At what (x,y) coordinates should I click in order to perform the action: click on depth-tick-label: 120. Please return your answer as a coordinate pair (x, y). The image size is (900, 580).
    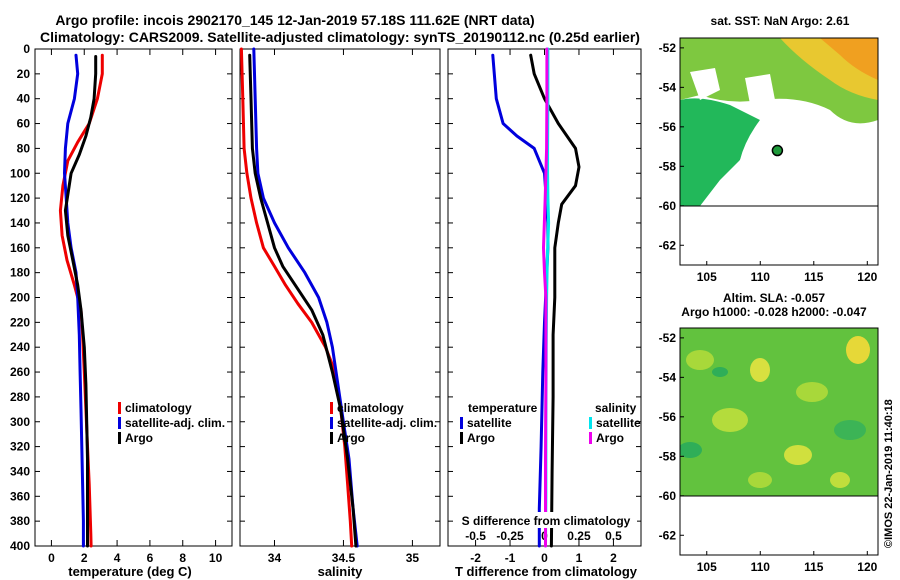
    Looking at the image, I should click on (20, 198).